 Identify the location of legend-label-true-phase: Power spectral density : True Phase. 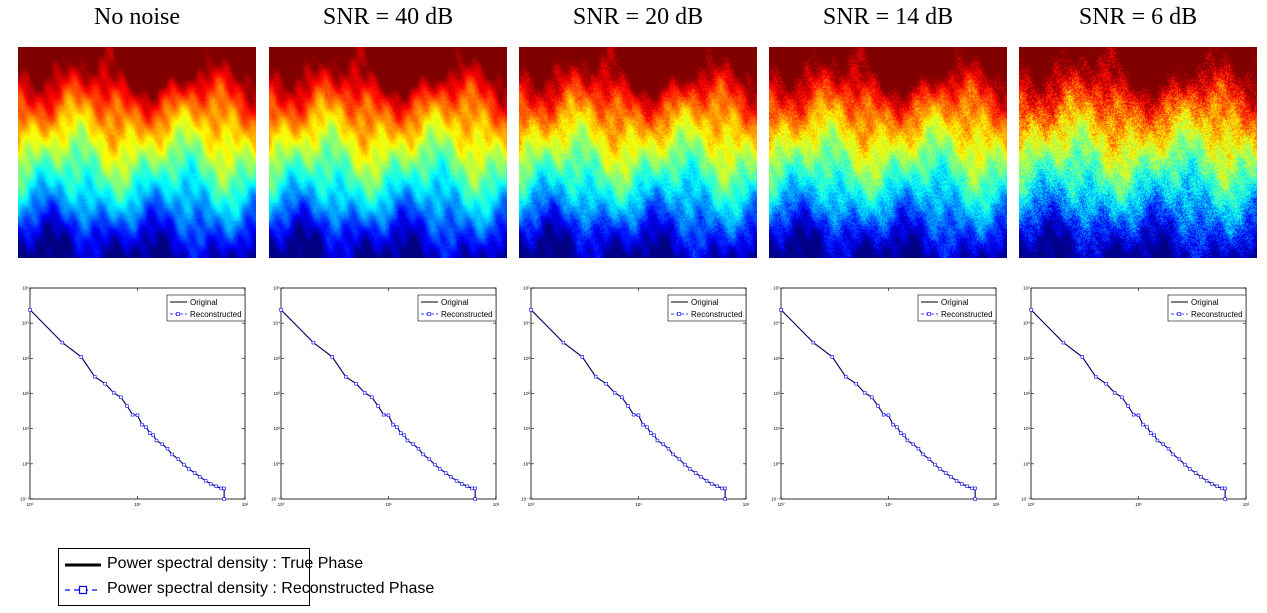
(235, 563).